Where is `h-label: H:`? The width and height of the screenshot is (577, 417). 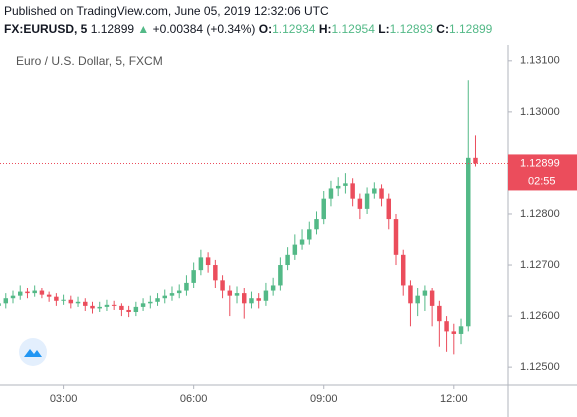
h-label: H: is located at coordinates (325, 29).